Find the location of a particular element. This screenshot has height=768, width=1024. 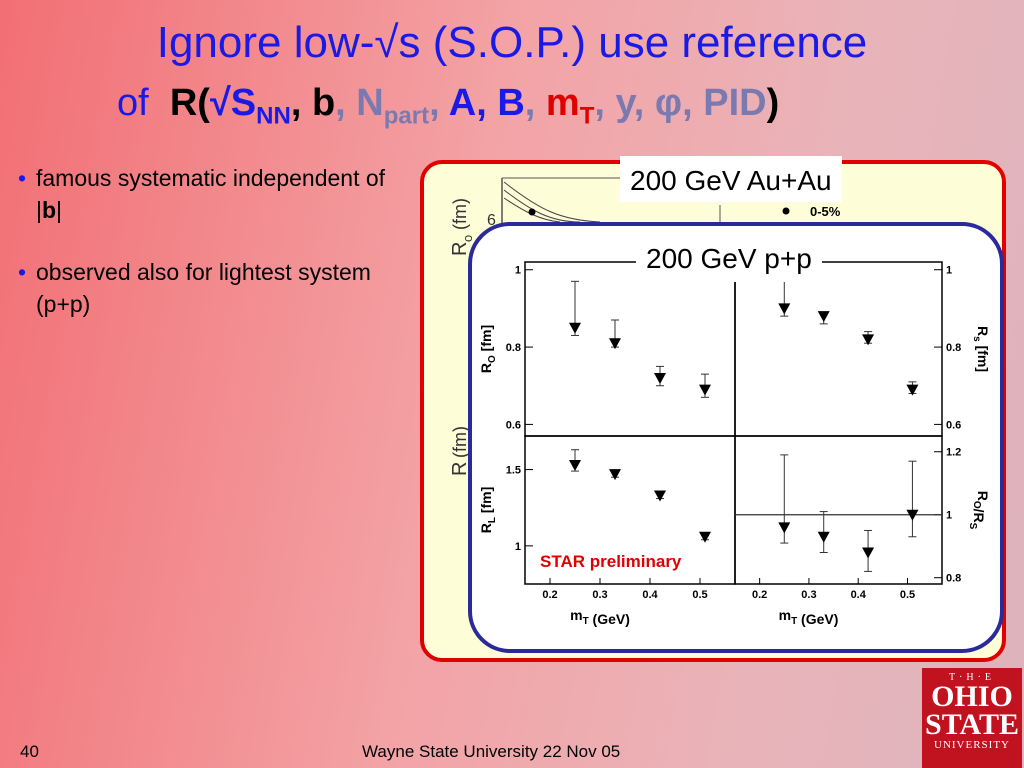

y-axis-label: Rs [fm] is located at coordinates (981, 349).